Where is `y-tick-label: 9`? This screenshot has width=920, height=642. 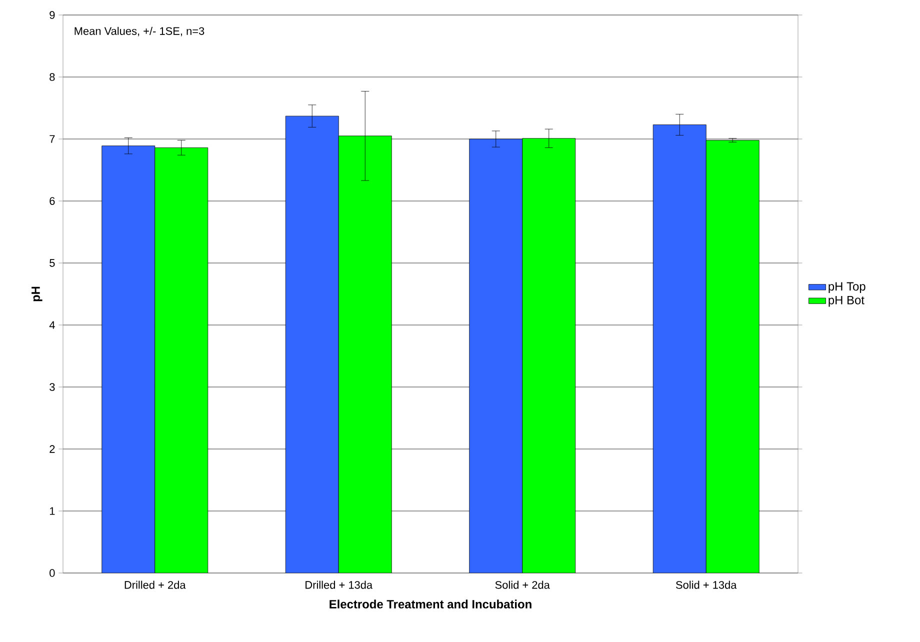 y-tick-label: 9 is located at coordinates (52, 15).